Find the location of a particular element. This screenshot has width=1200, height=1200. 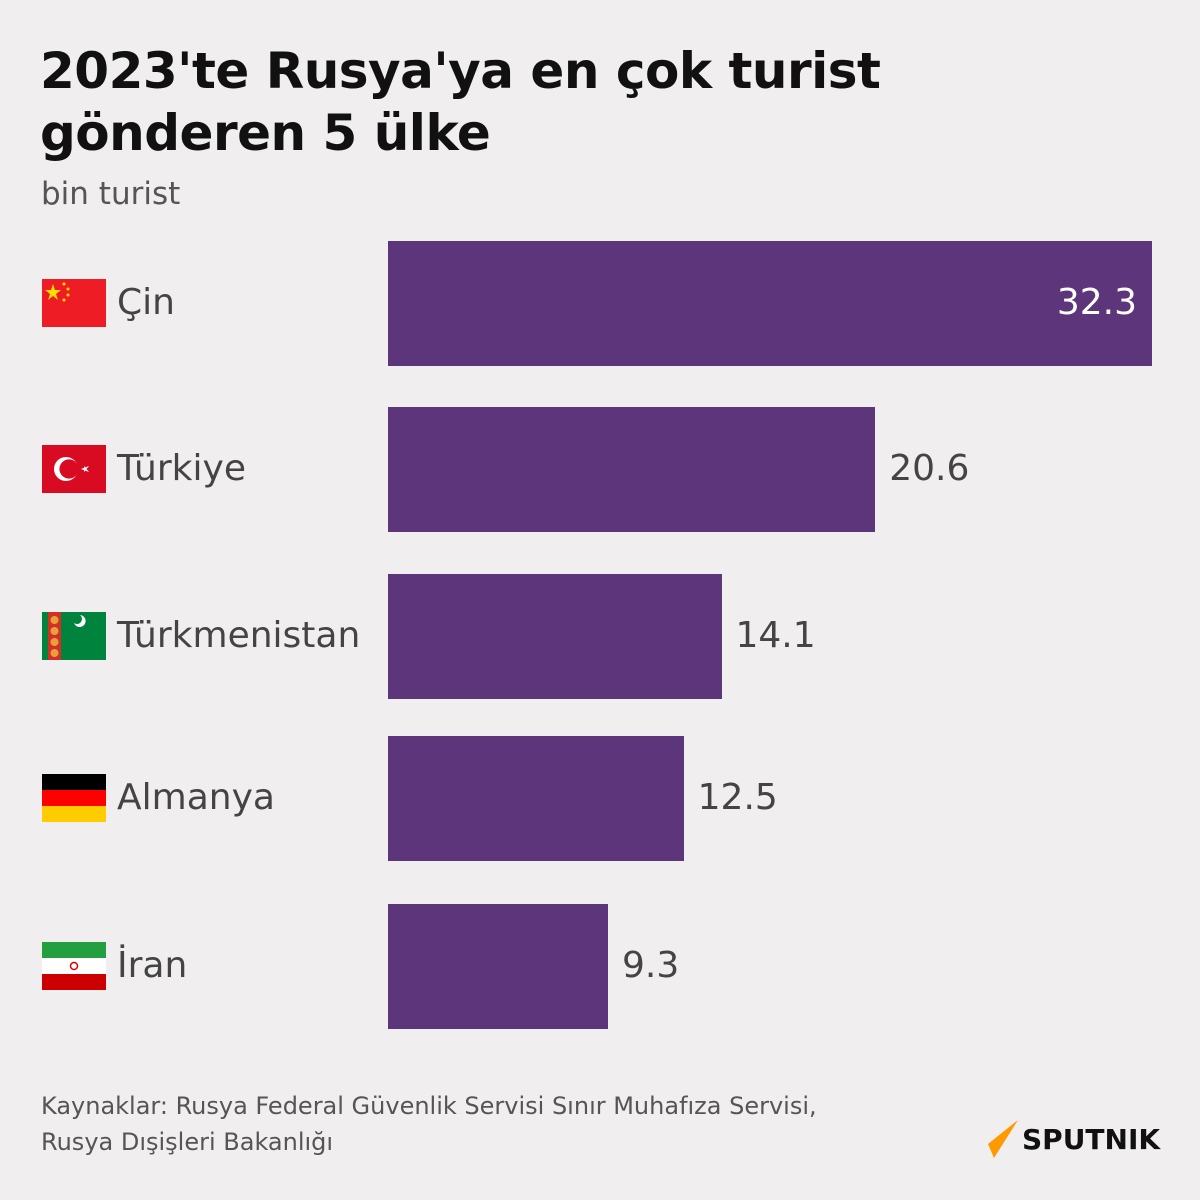

bar-row: Çin 32.3 is located at coordinates (600, 303).